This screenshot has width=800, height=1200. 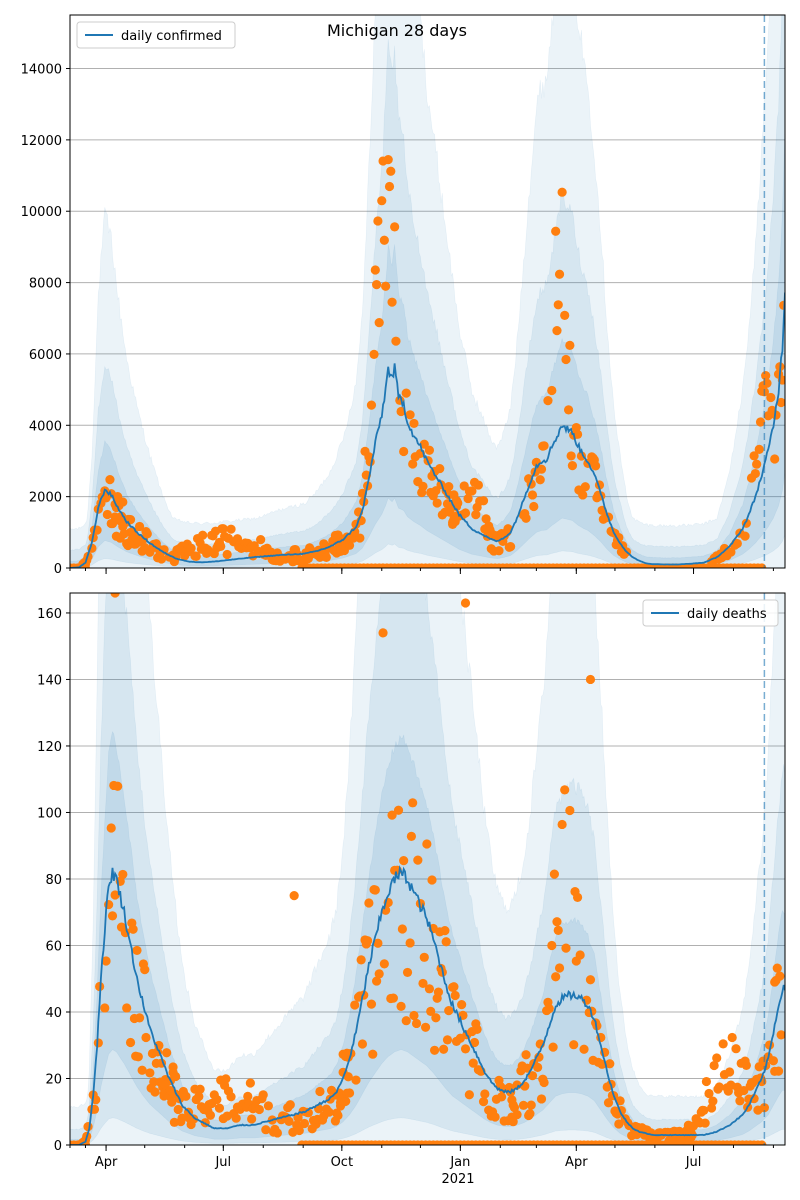 I want to click on y-tick-label: 10000, so click(x=41, y=212).